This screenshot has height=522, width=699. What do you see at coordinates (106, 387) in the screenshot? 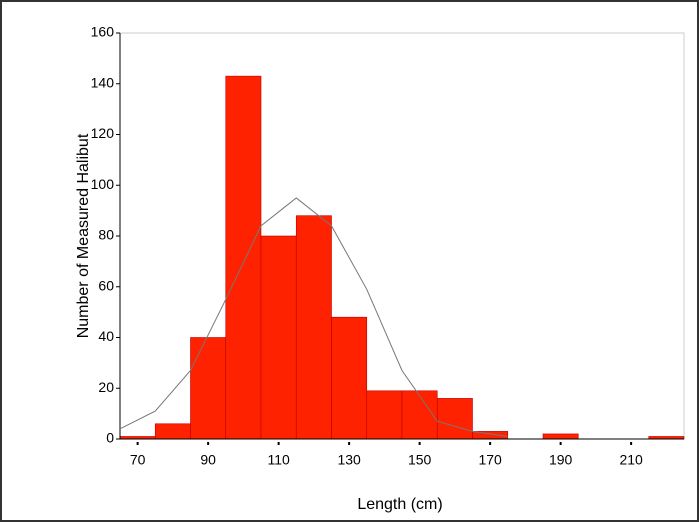
I see `y-tick-label: 20` at bounding box center [106, 387].